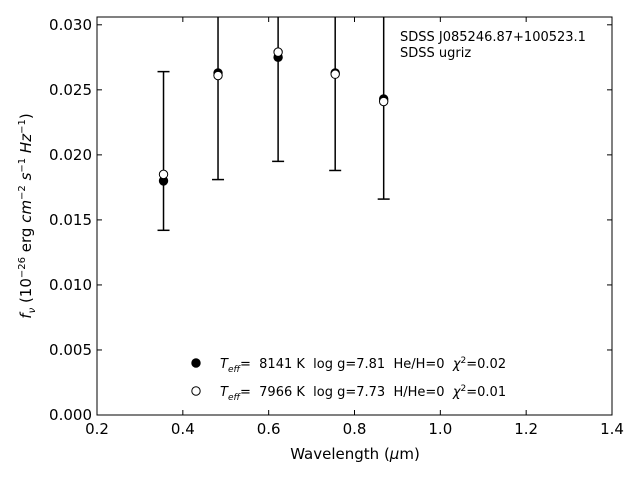 The height and width of the screenshot is (480, 640). Describe the element at coordinates (612, 429) in the screenshot. I see `x-tick-label: 1.4` at that location.